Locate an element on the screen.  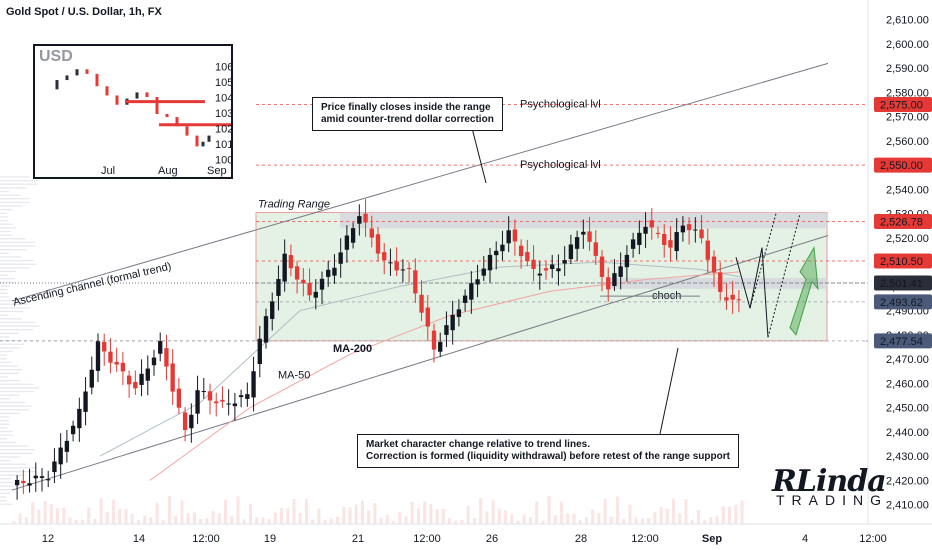
inset-y-tick: 102.00 is located at coordinates (223, 129).